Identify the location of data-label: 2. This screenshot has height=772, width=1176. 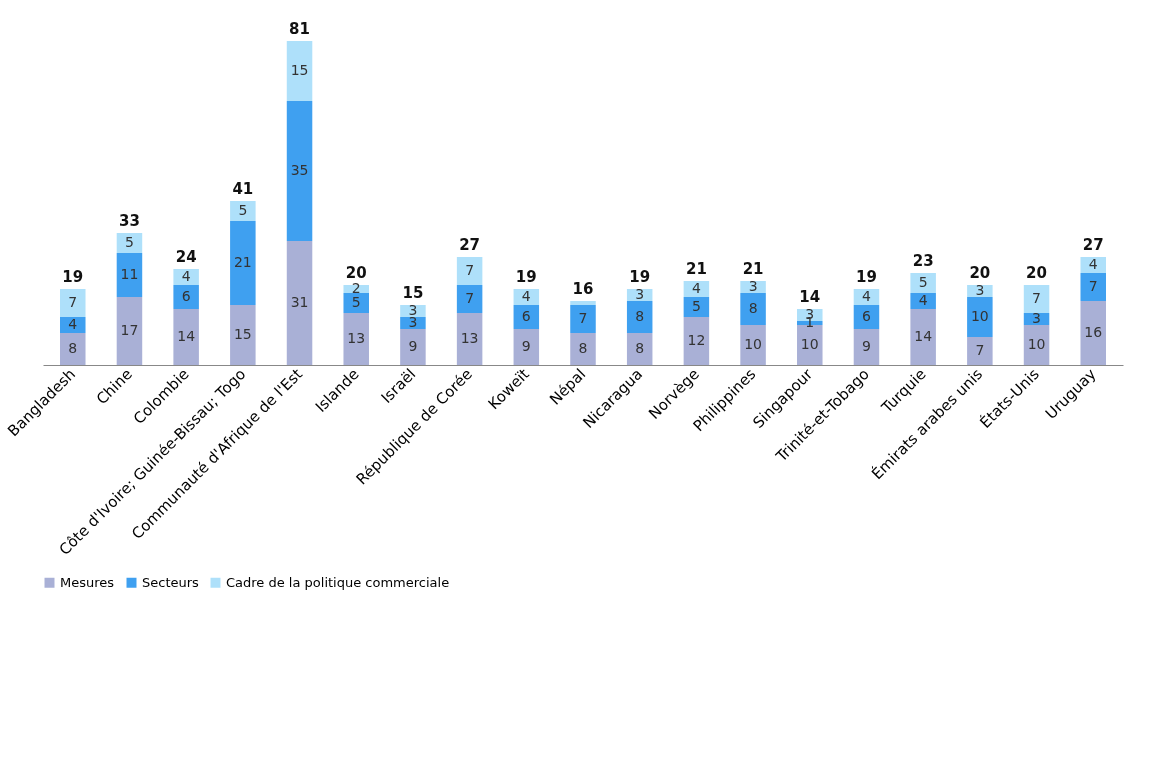
(356, 288).